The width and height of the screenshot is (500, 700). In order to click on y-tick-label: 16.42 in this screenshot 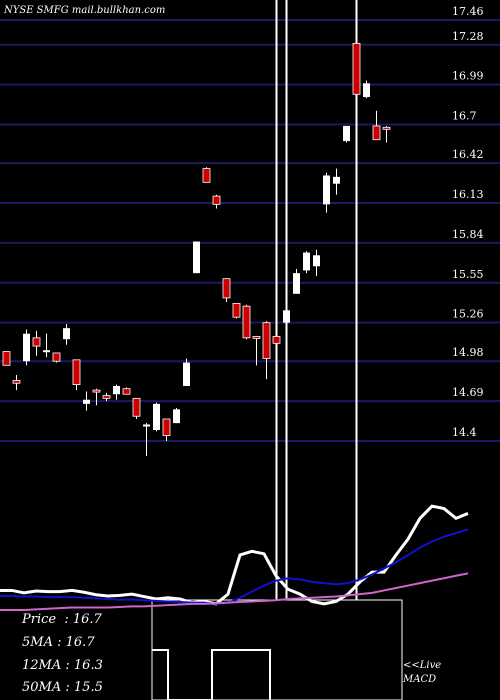, I will do `click(468, 154)`.